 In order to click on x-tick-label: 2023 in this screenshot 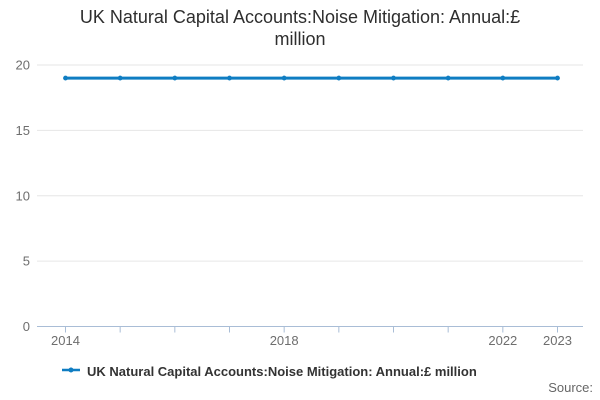, I will do `click(557, 340)`.